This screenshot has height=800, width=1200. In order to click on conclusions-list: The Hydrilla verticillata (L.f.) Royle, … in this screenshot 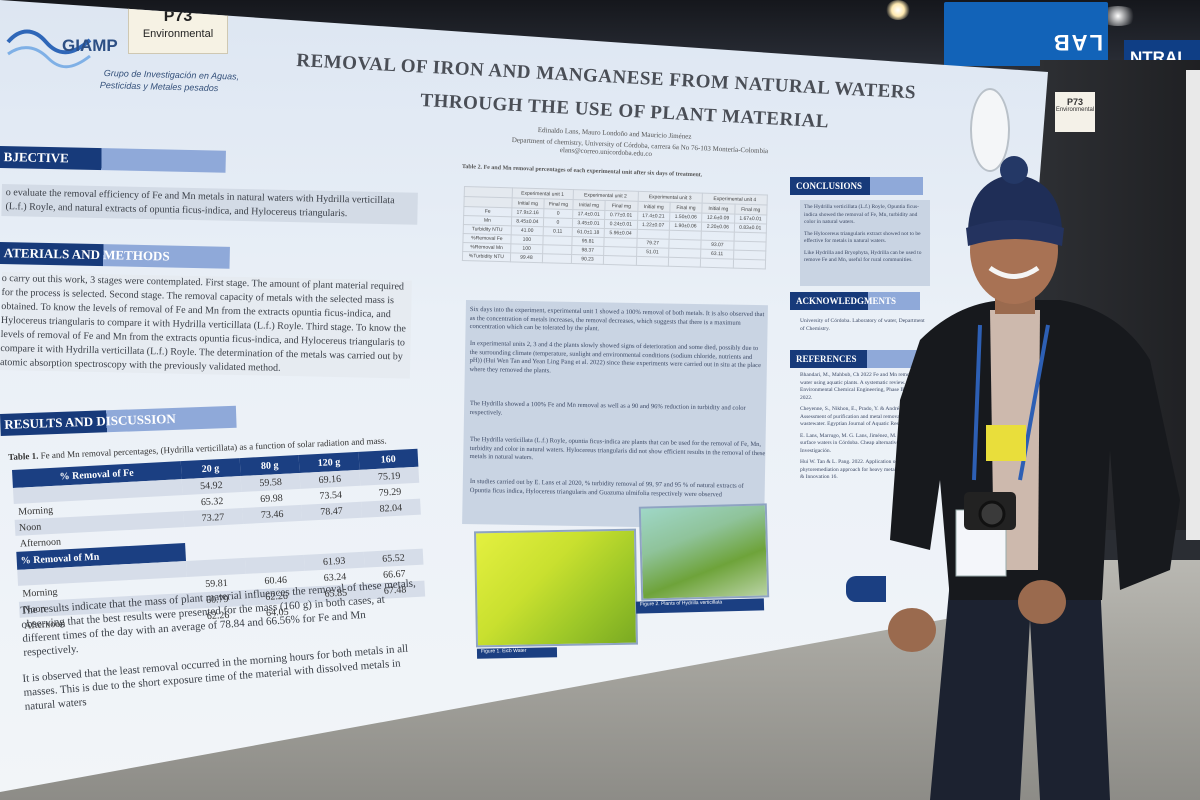, I will do `click(865, 243)`.